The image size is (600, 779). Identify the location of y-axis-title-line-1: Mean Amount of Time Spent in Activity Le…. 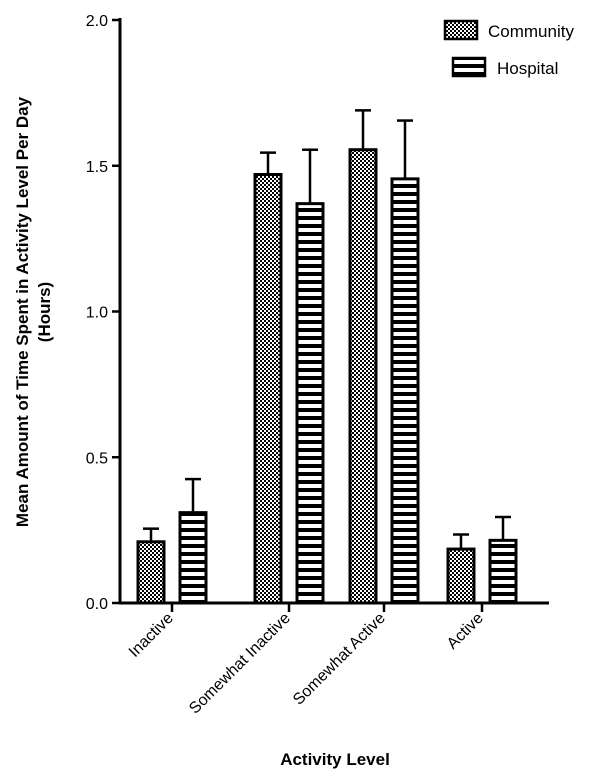
(22, 311).